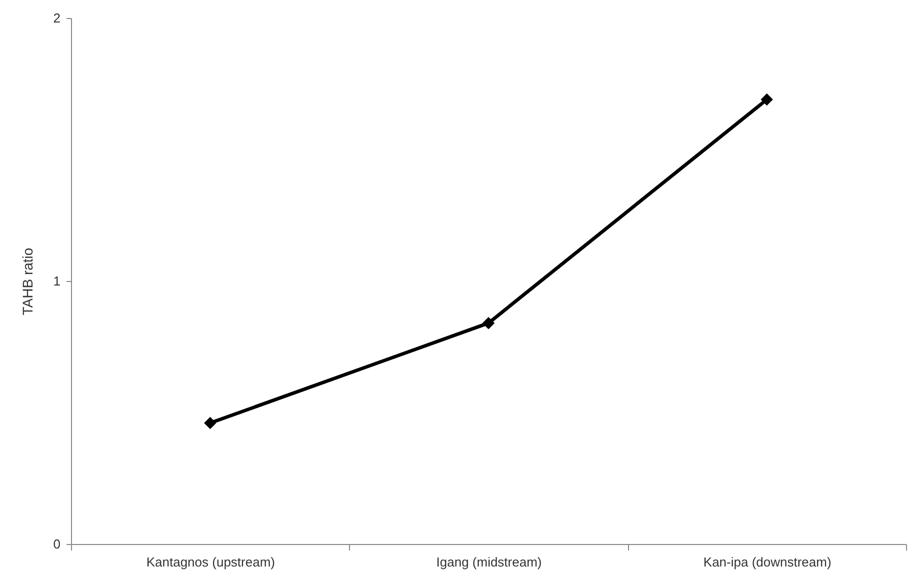 Image resolution: width=917 pixels, height=579 pixels. Describe the element at coordinates (27, 282) in the screenshot. I see `y-axis-title: TAHB ratio` at that location.